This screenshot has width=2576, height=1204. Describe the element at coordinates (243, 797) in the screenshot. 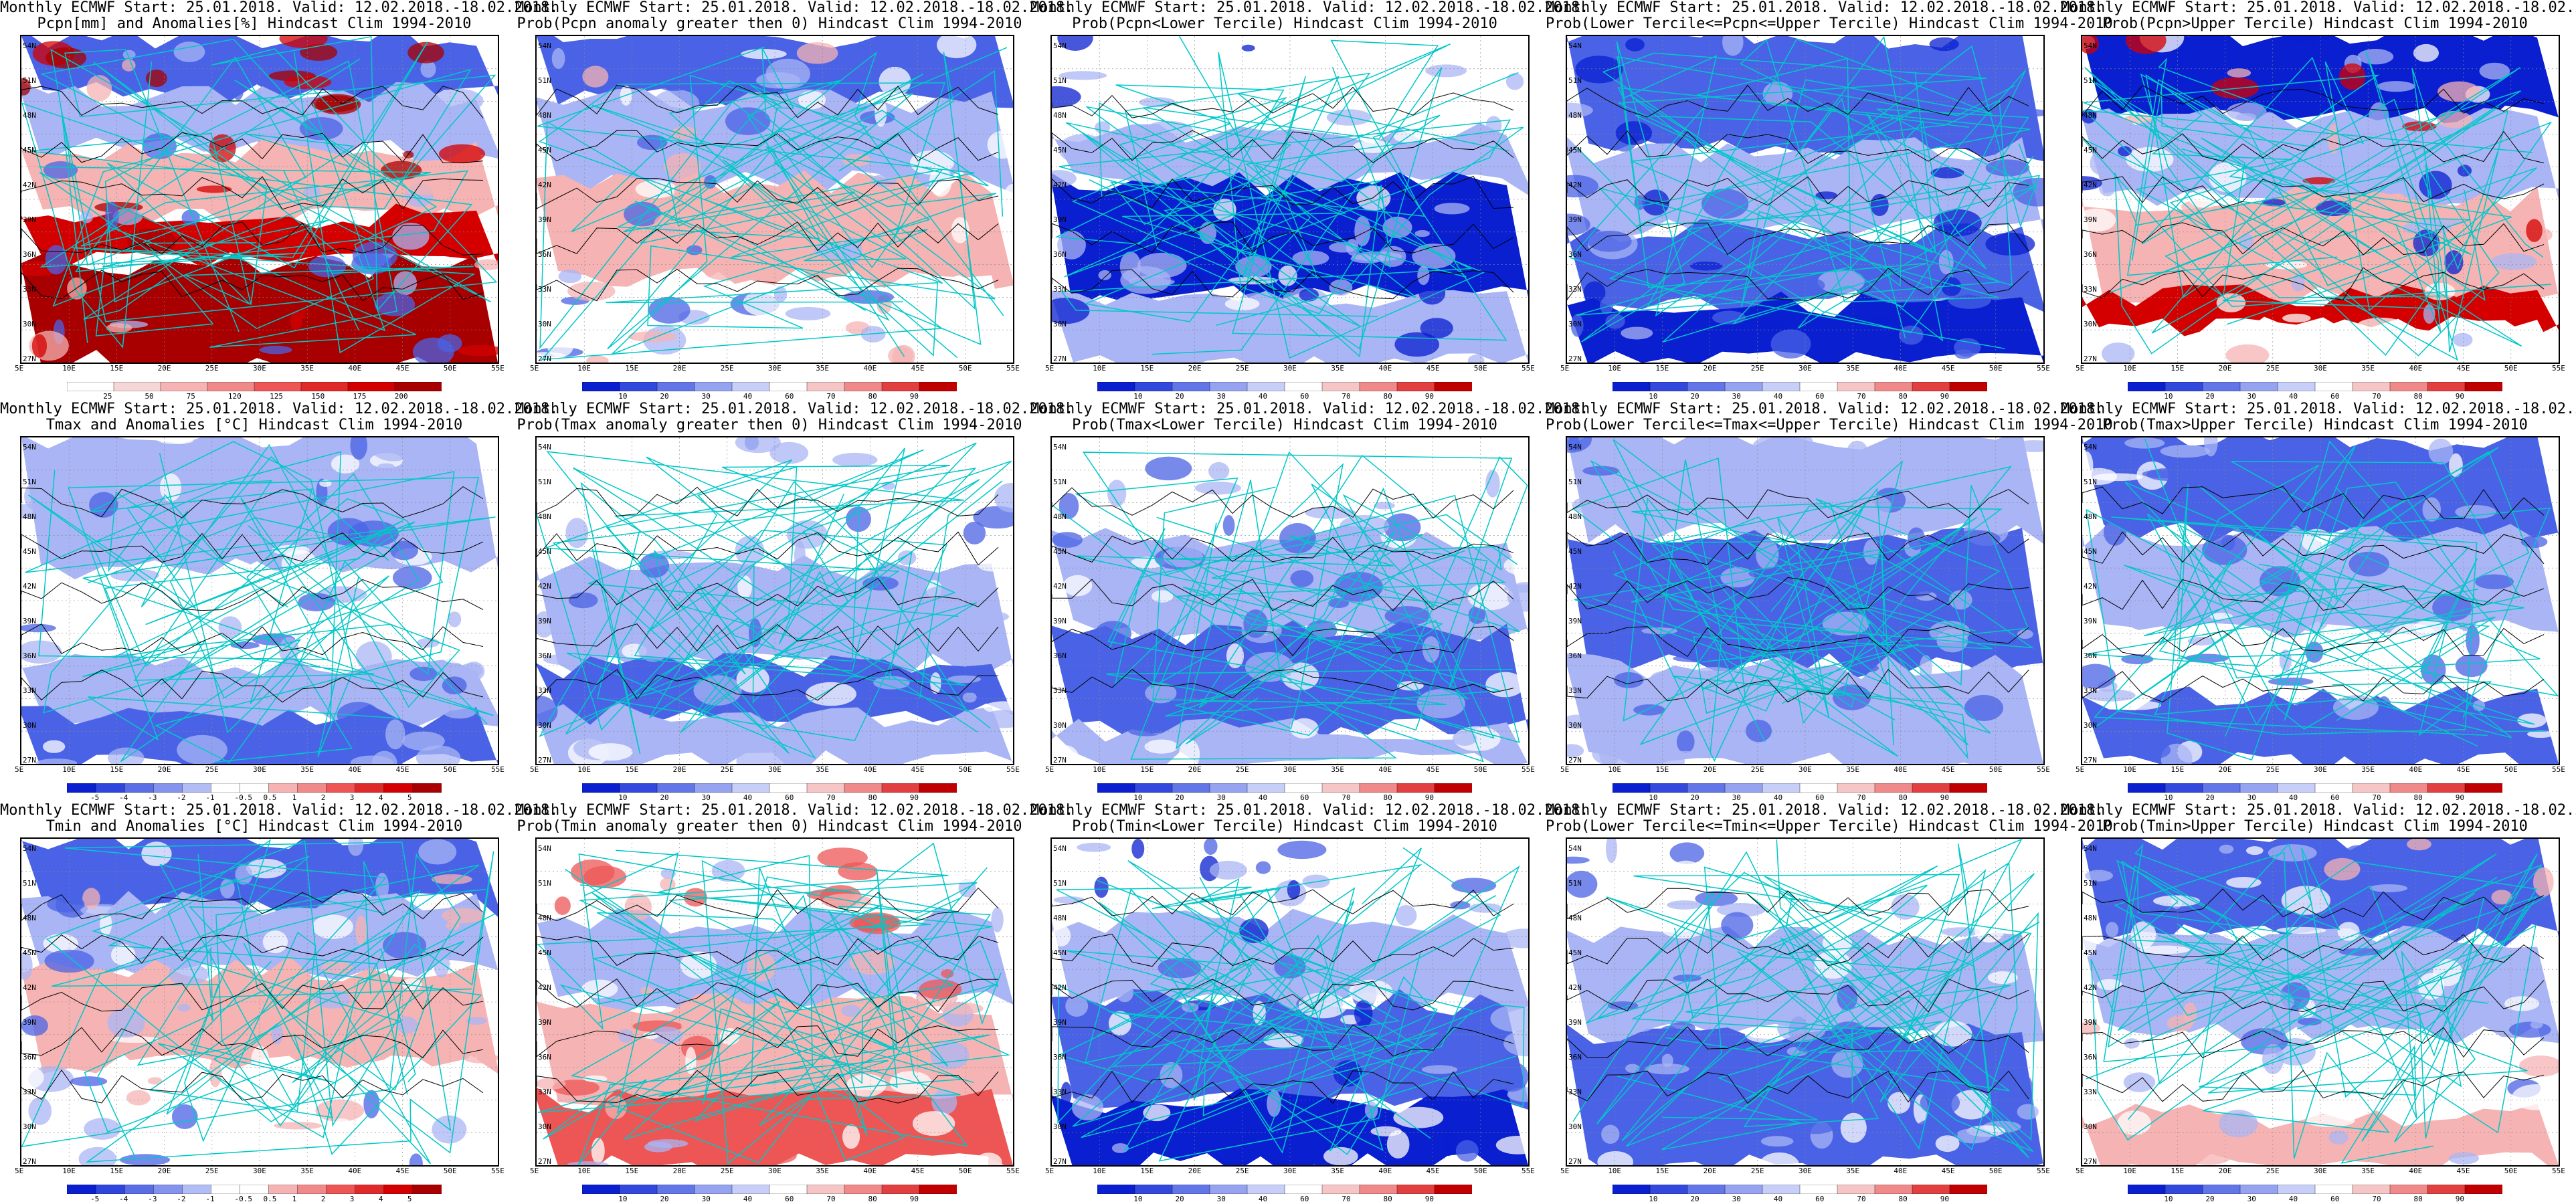

I see `colour-bar-tick: -0.5` at that location.